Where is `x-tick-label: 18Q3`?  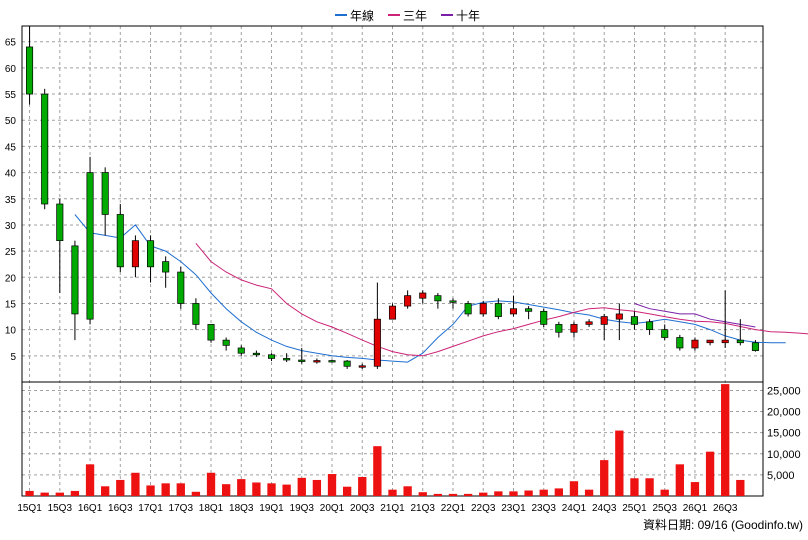
x-tick-label: 18Q3 is located at coordinates (241, 508).